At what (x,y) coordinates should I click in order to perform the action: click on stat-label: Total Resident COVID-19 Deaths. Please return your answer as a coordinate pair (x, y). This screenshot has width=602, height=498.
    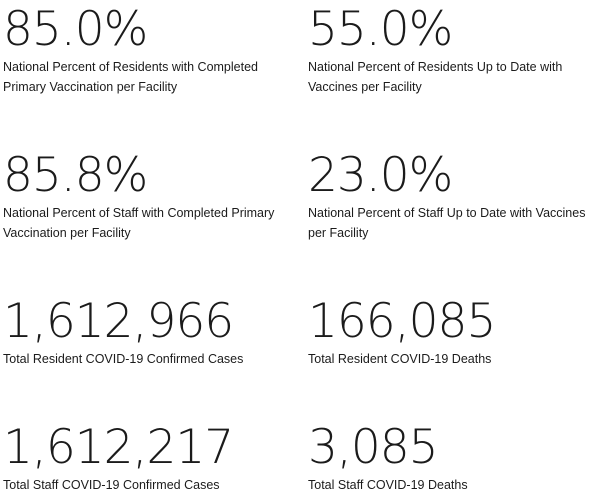
    Looking at the image, I should click on (400, 359).